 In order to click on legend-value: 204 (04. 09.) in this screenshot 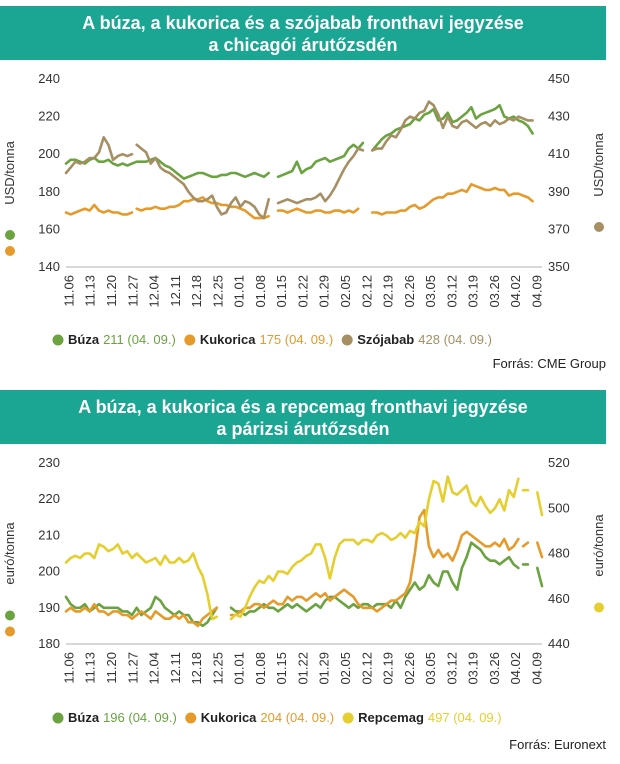, I will do `click(297, 717)`.